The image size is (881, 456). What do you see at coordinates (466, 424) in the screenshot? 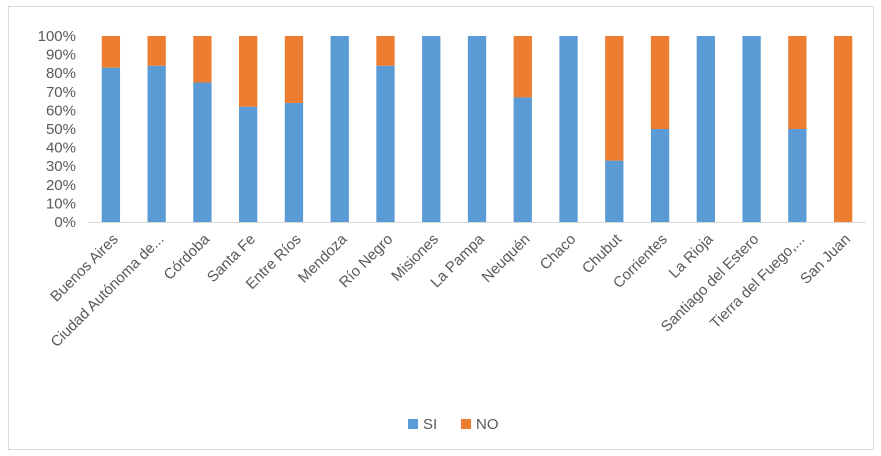
I see `legend-swatch-no` at bounding box center [466, 424].